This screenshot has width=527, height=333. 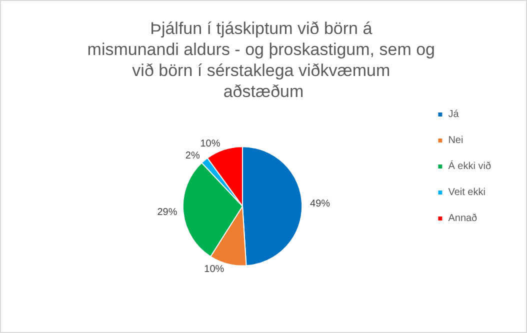 What do you see at coordinates (192, 156) in the screenshot?
I see `data-label: 2%` at bounding box center [192, 156].